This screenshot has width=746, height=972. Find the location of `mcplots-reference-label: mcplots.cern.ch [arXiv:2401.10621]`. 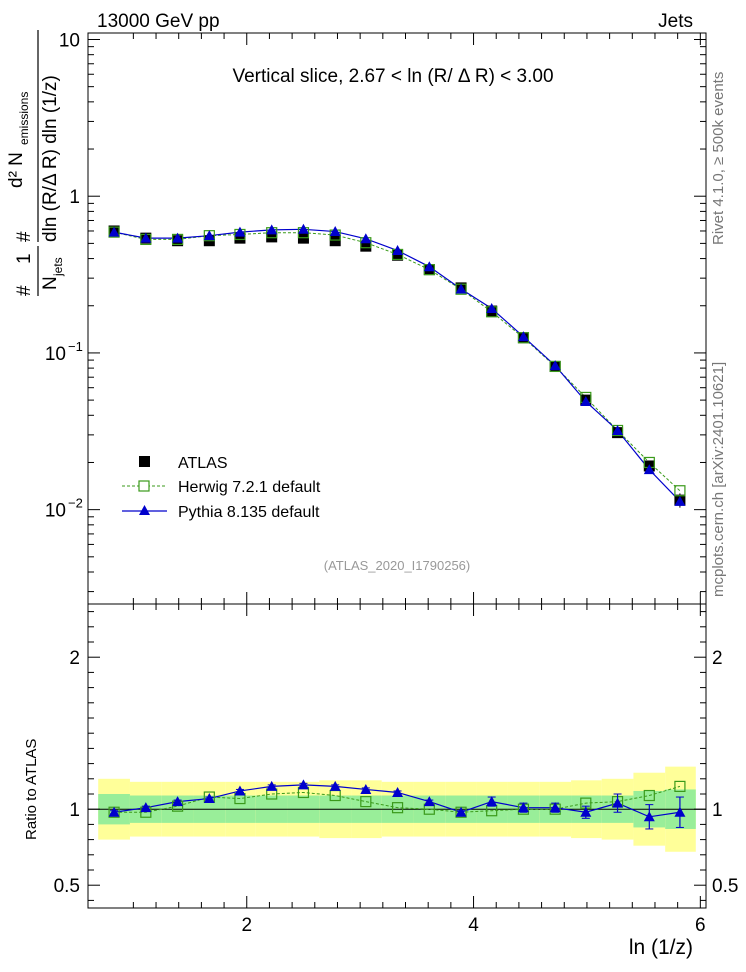

mcplots-reference-label: mcplots.cern.ch [arXiv:2401.10621] is located at coordinates (718, 479).